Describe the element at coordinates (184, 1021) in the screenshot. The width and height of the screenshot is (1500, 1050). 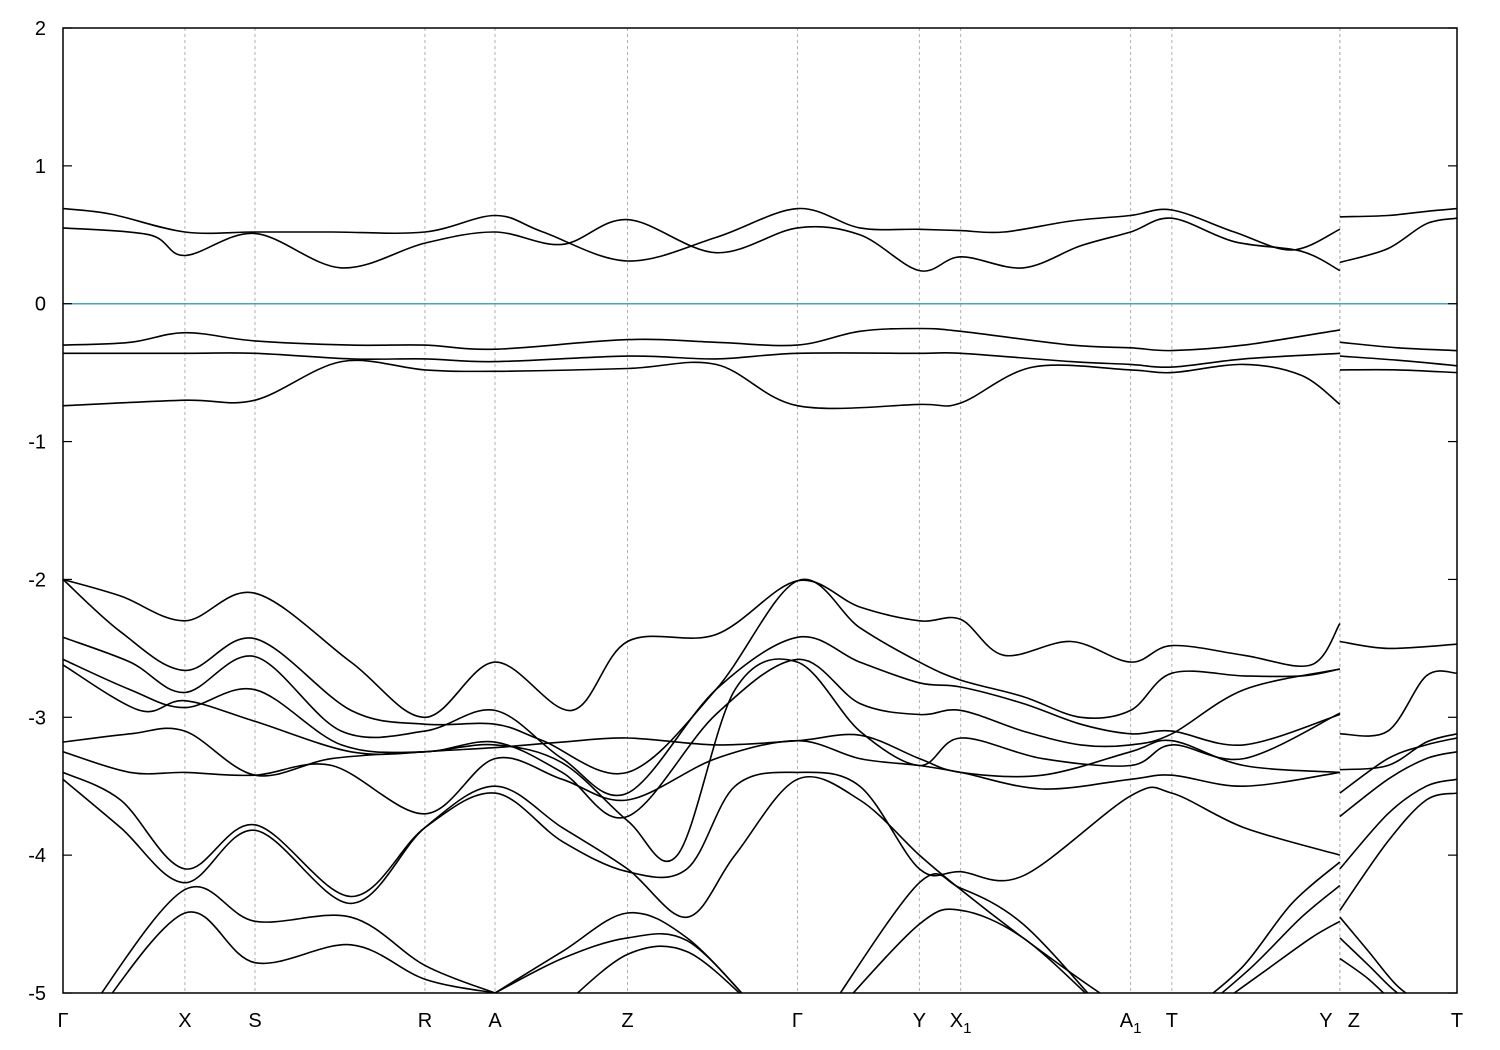
I see `x-tick-label: X` at that location.